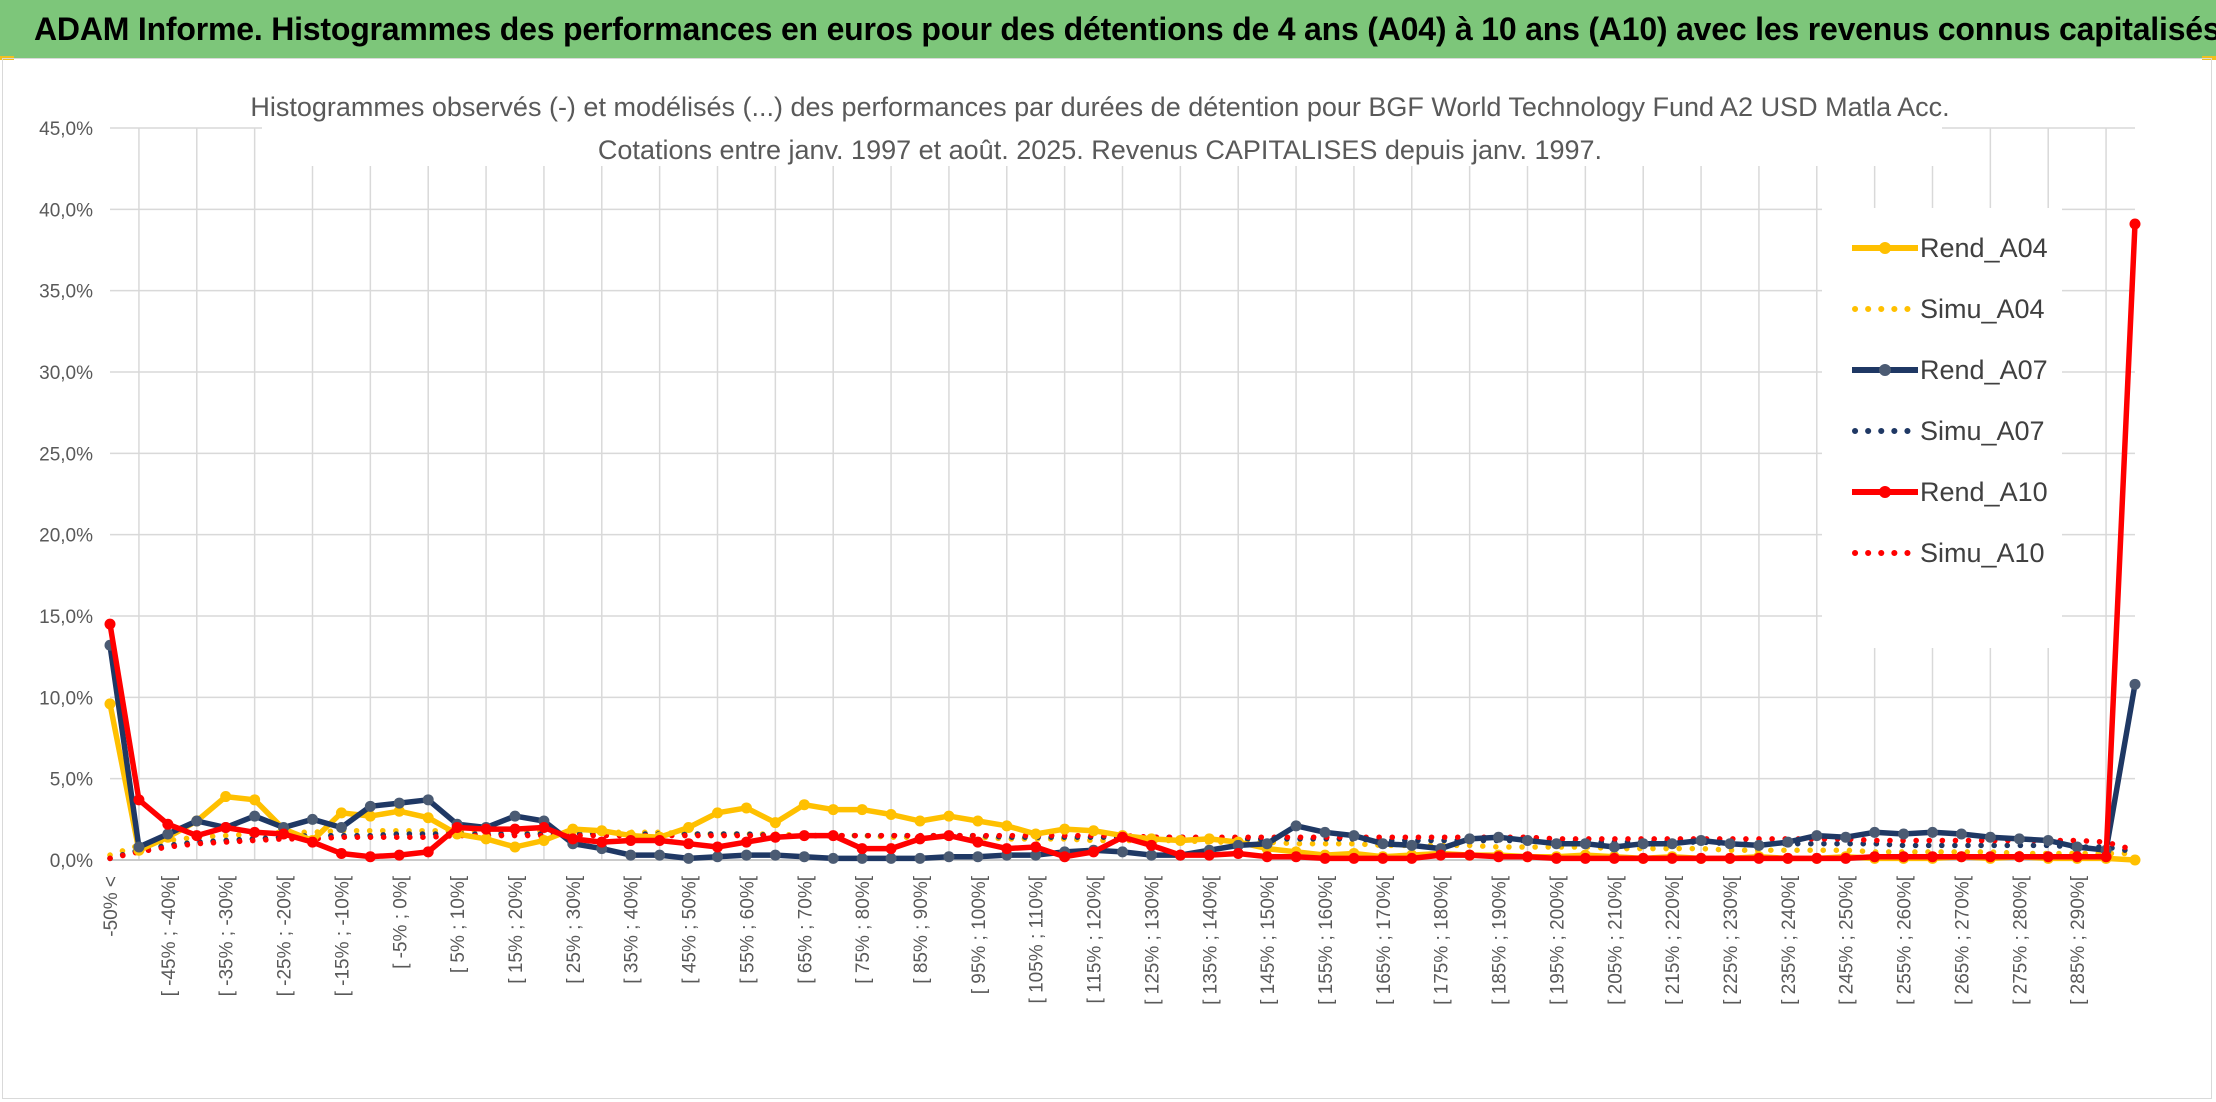 This screenshot has width=2216, height=1102. What do you see at coordinates (71, 861) in the screenshot?
I see `y-tick-label: 0,0%` at bounding box center [71, 861].